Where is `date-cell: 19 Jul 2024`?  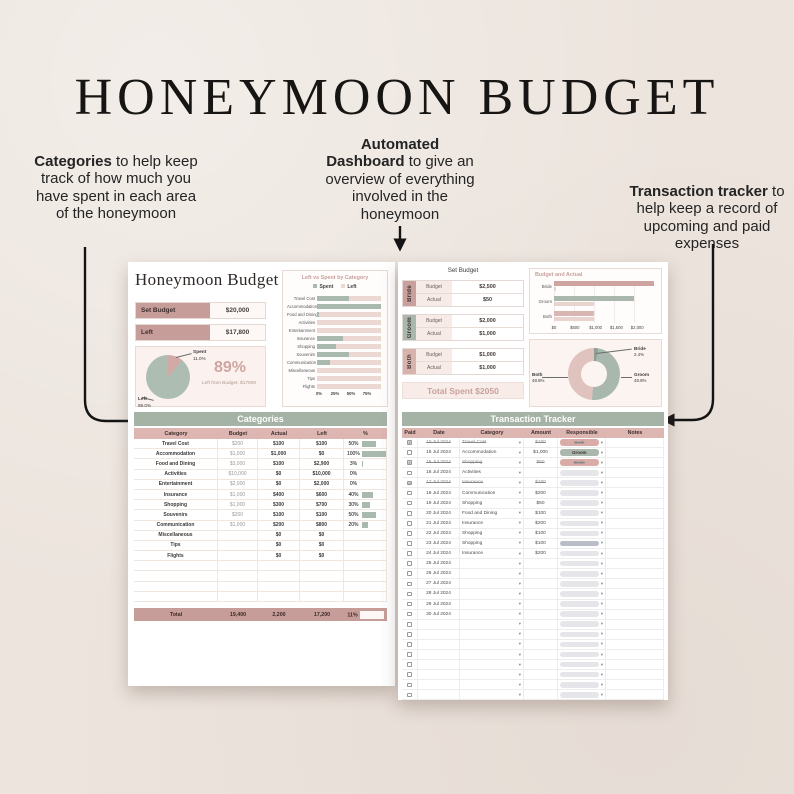
date-cell: 19 Jul 2024 is located at coordinates (439, 503).